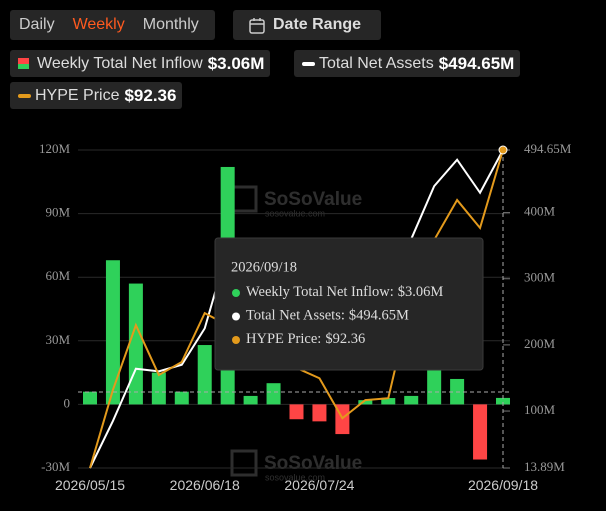 The height and width of the screenshot is (511, 606). Describe the element at coordinates (90, 485) in the screenshot. I see `x-tick-label: 2026/05/15` at that location.